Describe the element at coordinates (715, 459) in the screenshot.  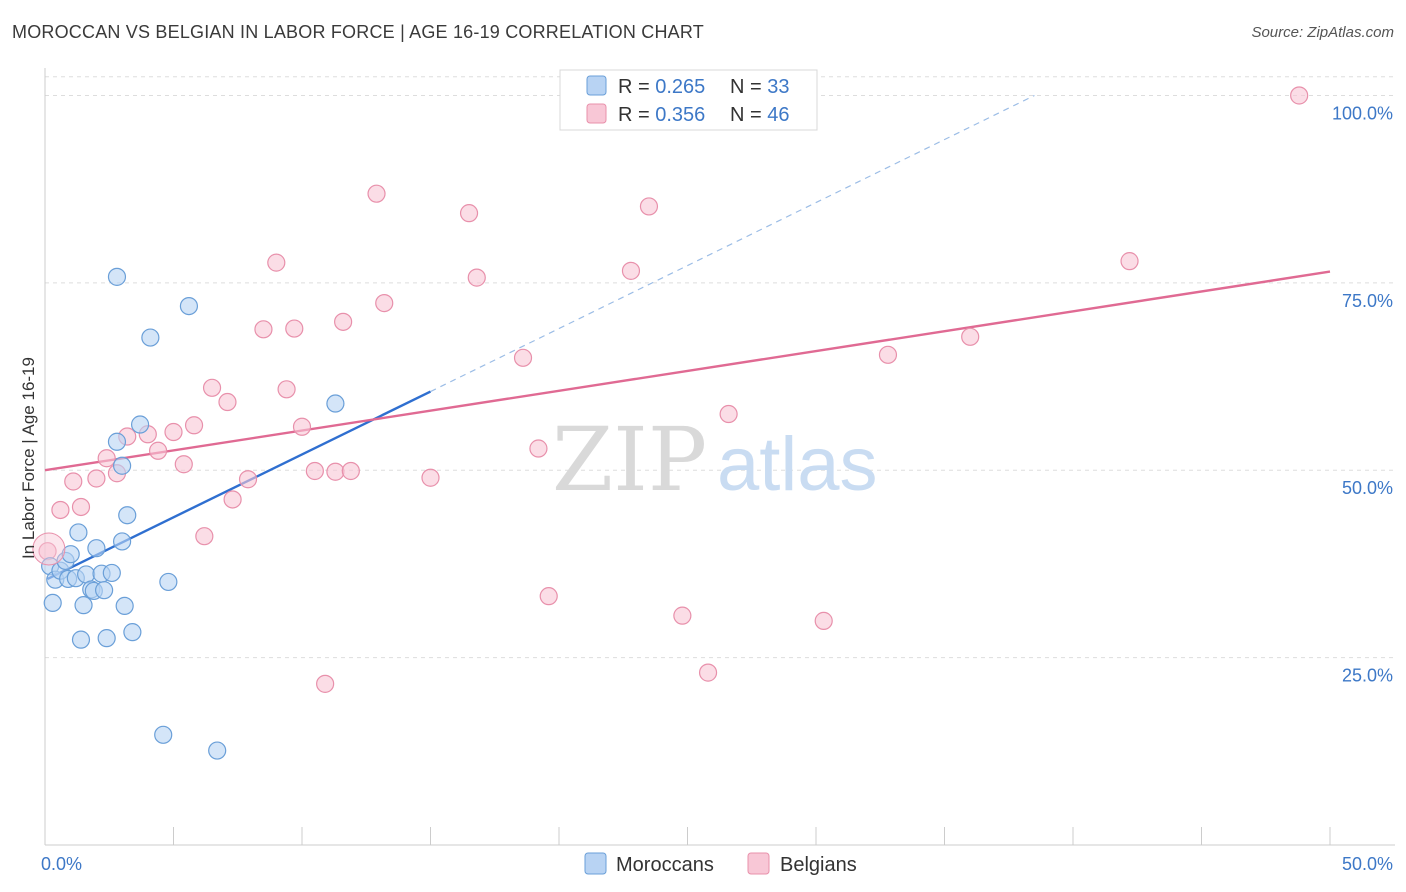
I see `watermark: ZIP atlas` at that location.